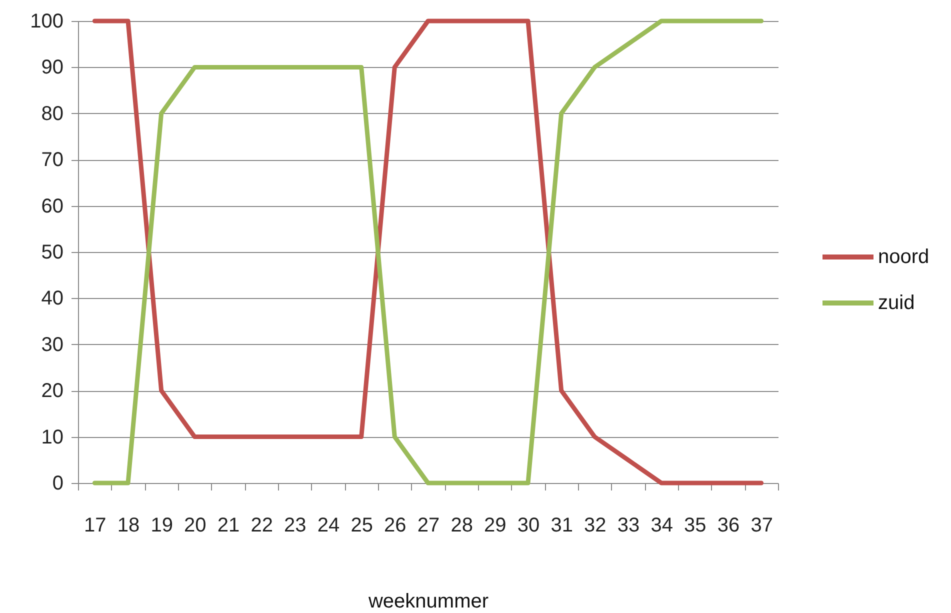  I want to click on x-tick-label: 24, so click(328, 525).